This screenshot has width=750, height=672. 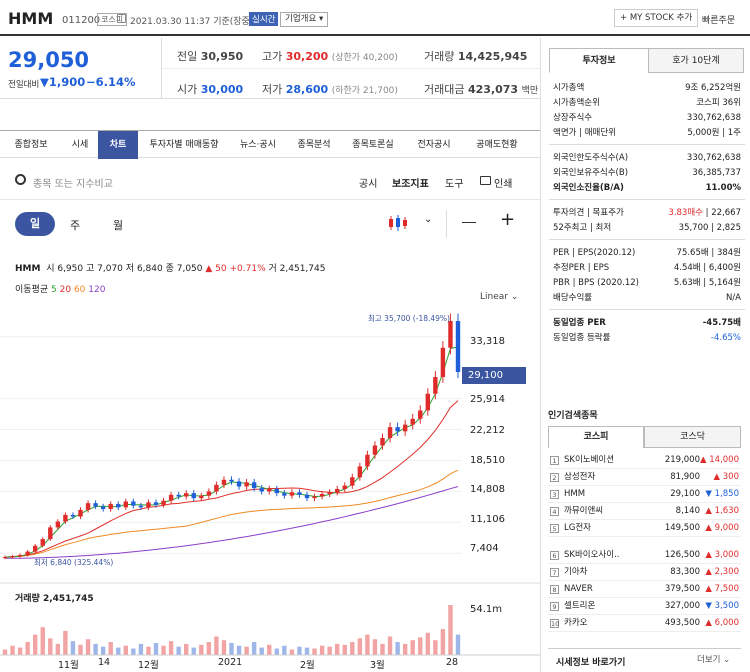 What do you see at coordinates (508, 219) in the screenshot?
I see `zoom-in-icon: +` at bounding box center [508, 219].